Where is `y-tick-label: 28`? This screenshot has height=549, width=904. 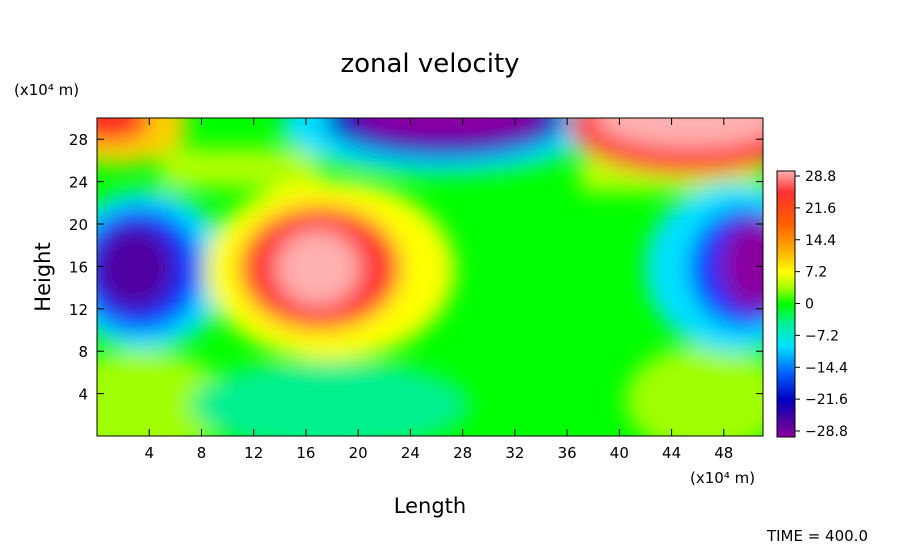 y-tick-label: 28 is located at coordinates (78, 140).